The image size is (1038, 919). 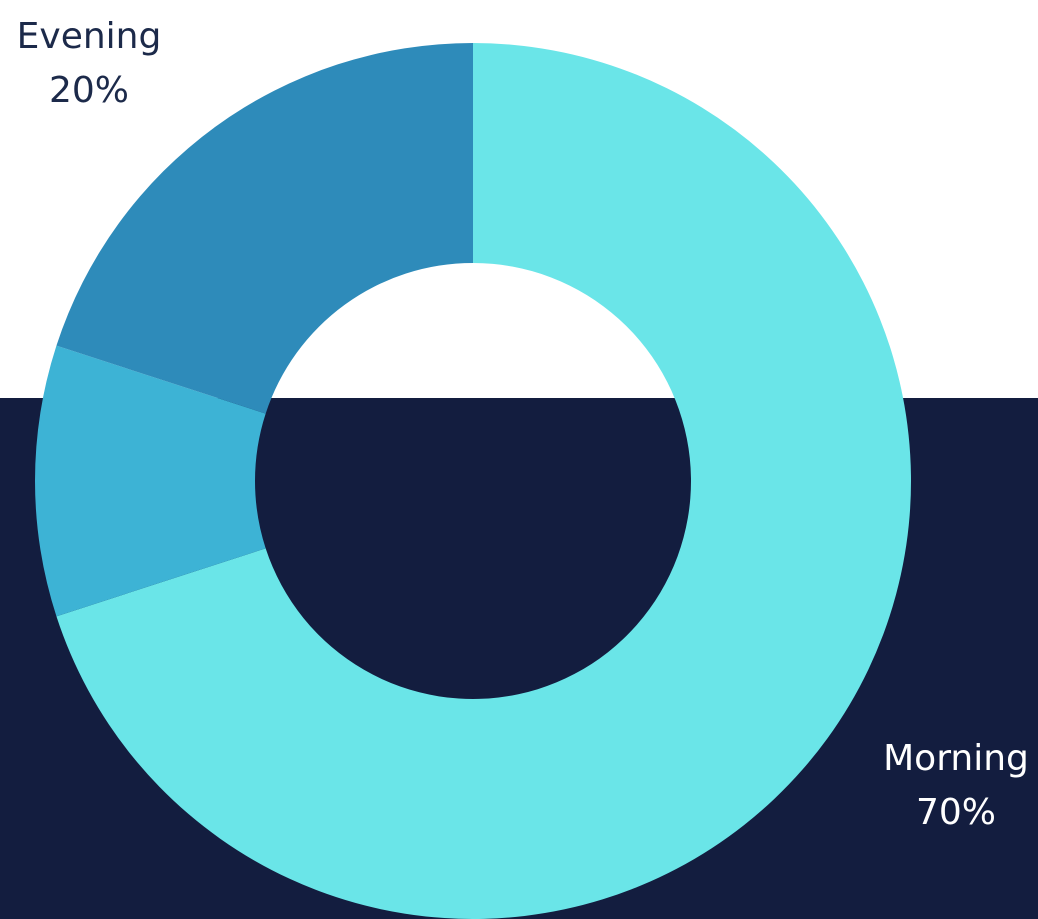 What do you see at coordinates (89, 90) in the screenshot?
I see `label-evening-value: 20%` at bounding box center [89, 90].